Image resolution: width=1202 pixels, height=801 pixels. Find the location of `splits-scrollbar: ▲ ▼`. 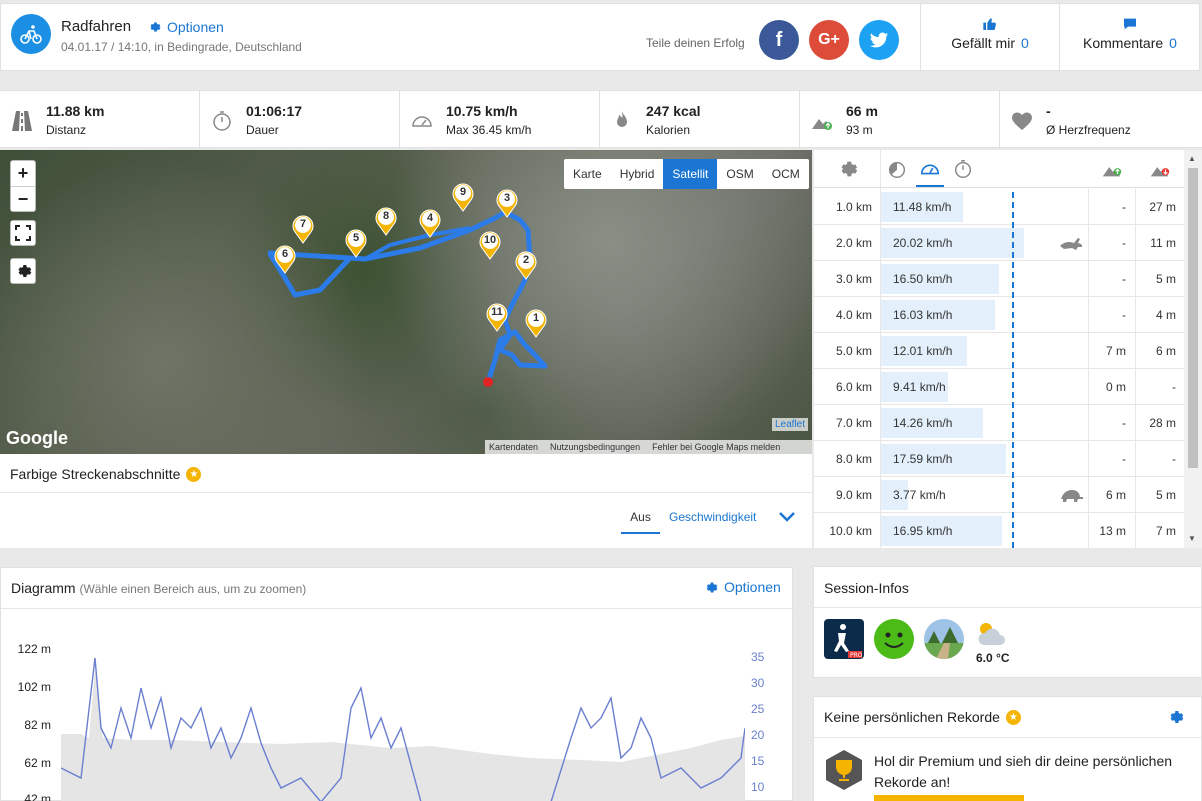

splits-scrollbar: ▲ ▼ is located at coordinates (1193, 349).